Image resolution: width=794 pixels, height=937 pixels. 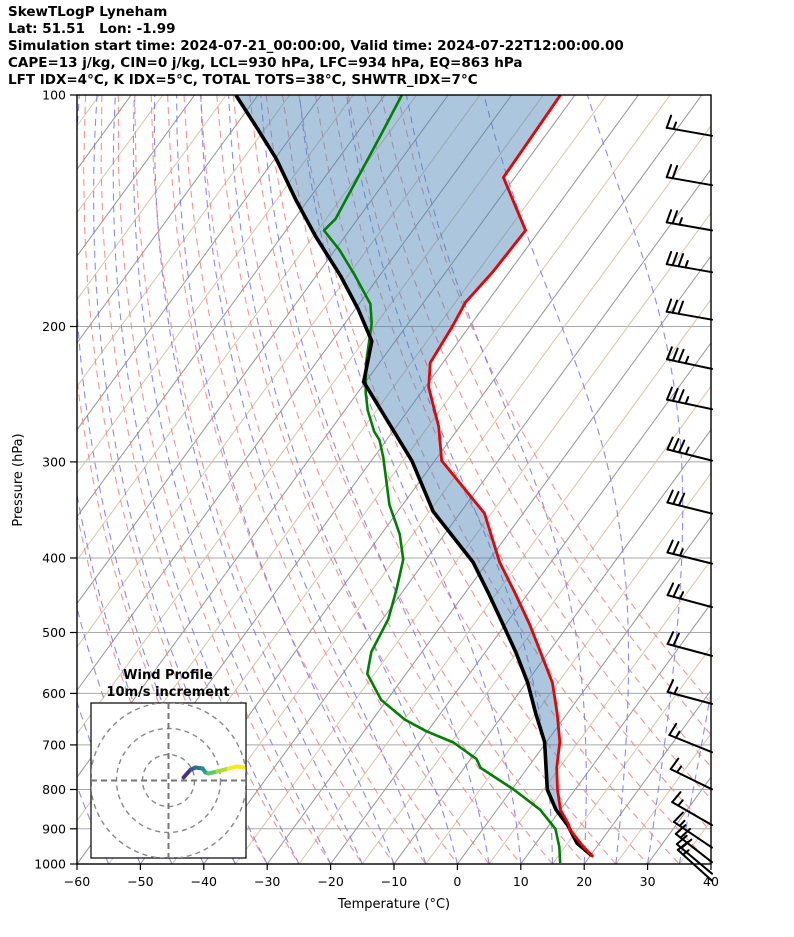 I want to click on hodograph-trace, so click(x=213, y=772).